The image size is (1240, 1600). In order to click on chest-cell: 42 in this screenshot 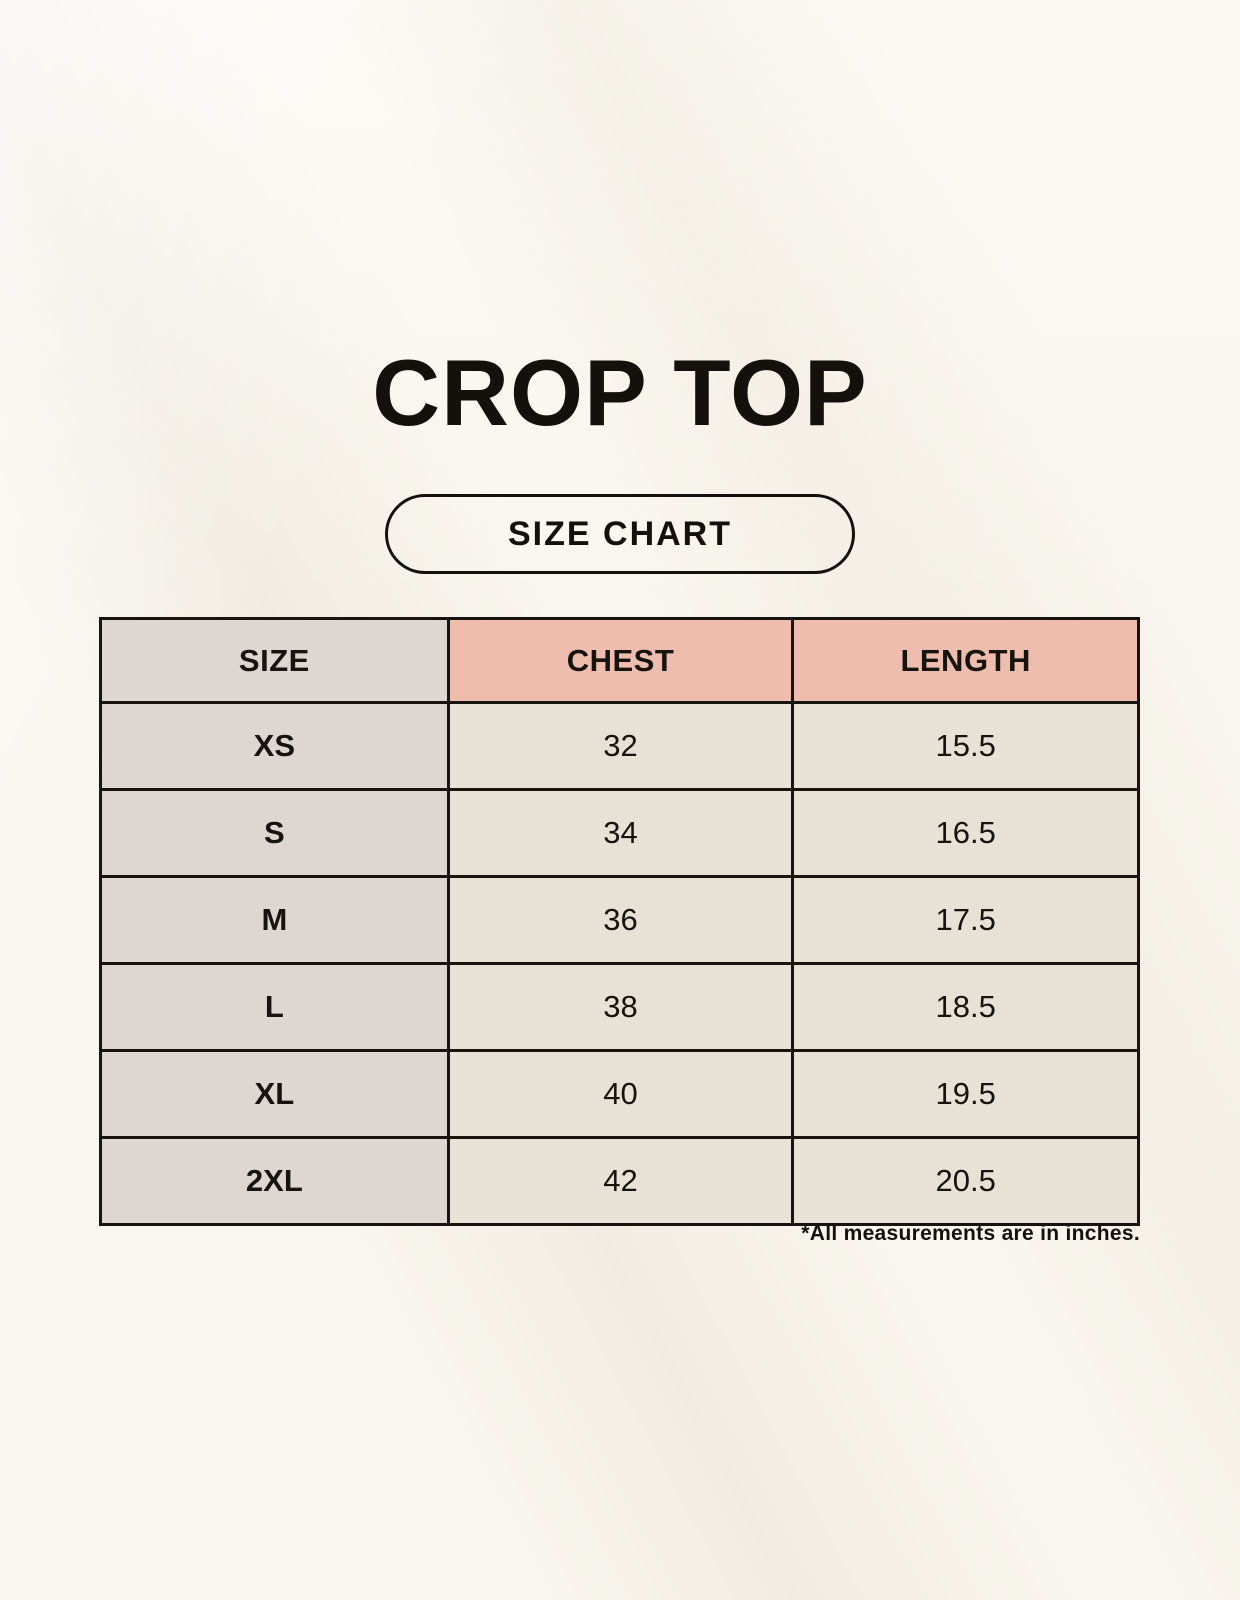, I will do `click(620, 1181)`.